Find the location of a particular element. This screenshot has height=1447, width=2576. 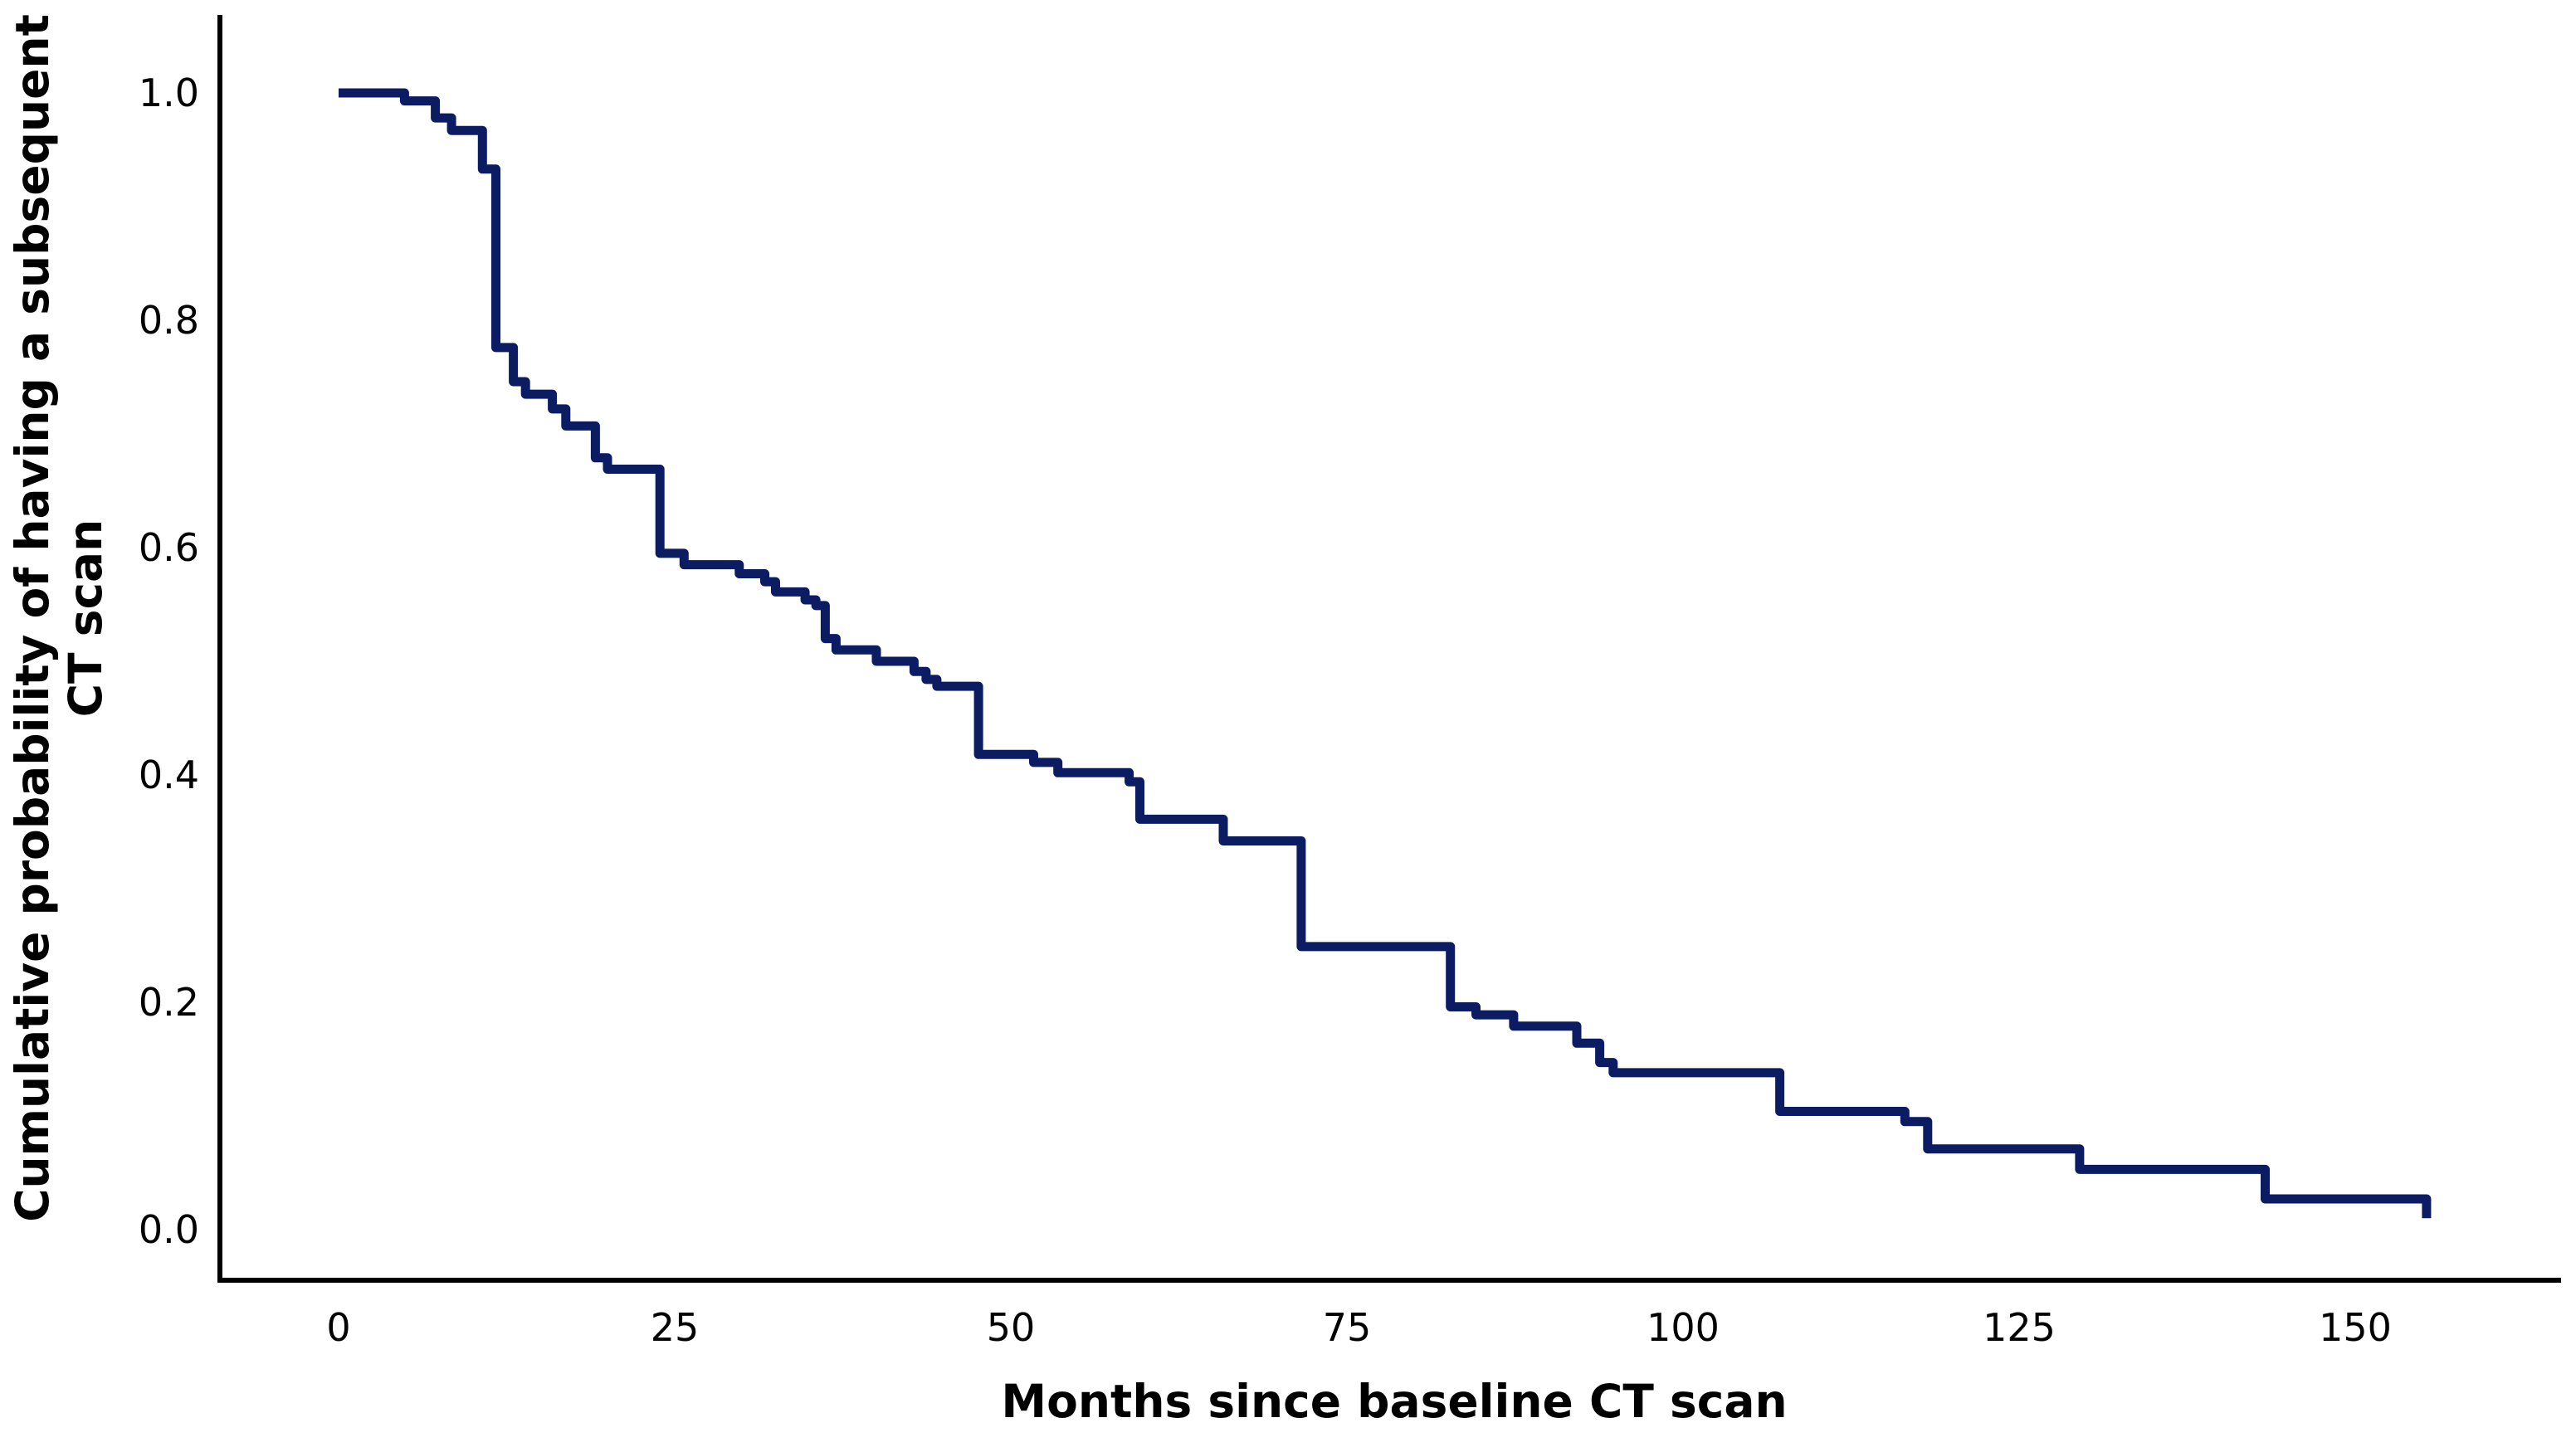

x-tick-label: 50 is located at coordinates (1012, 1327).